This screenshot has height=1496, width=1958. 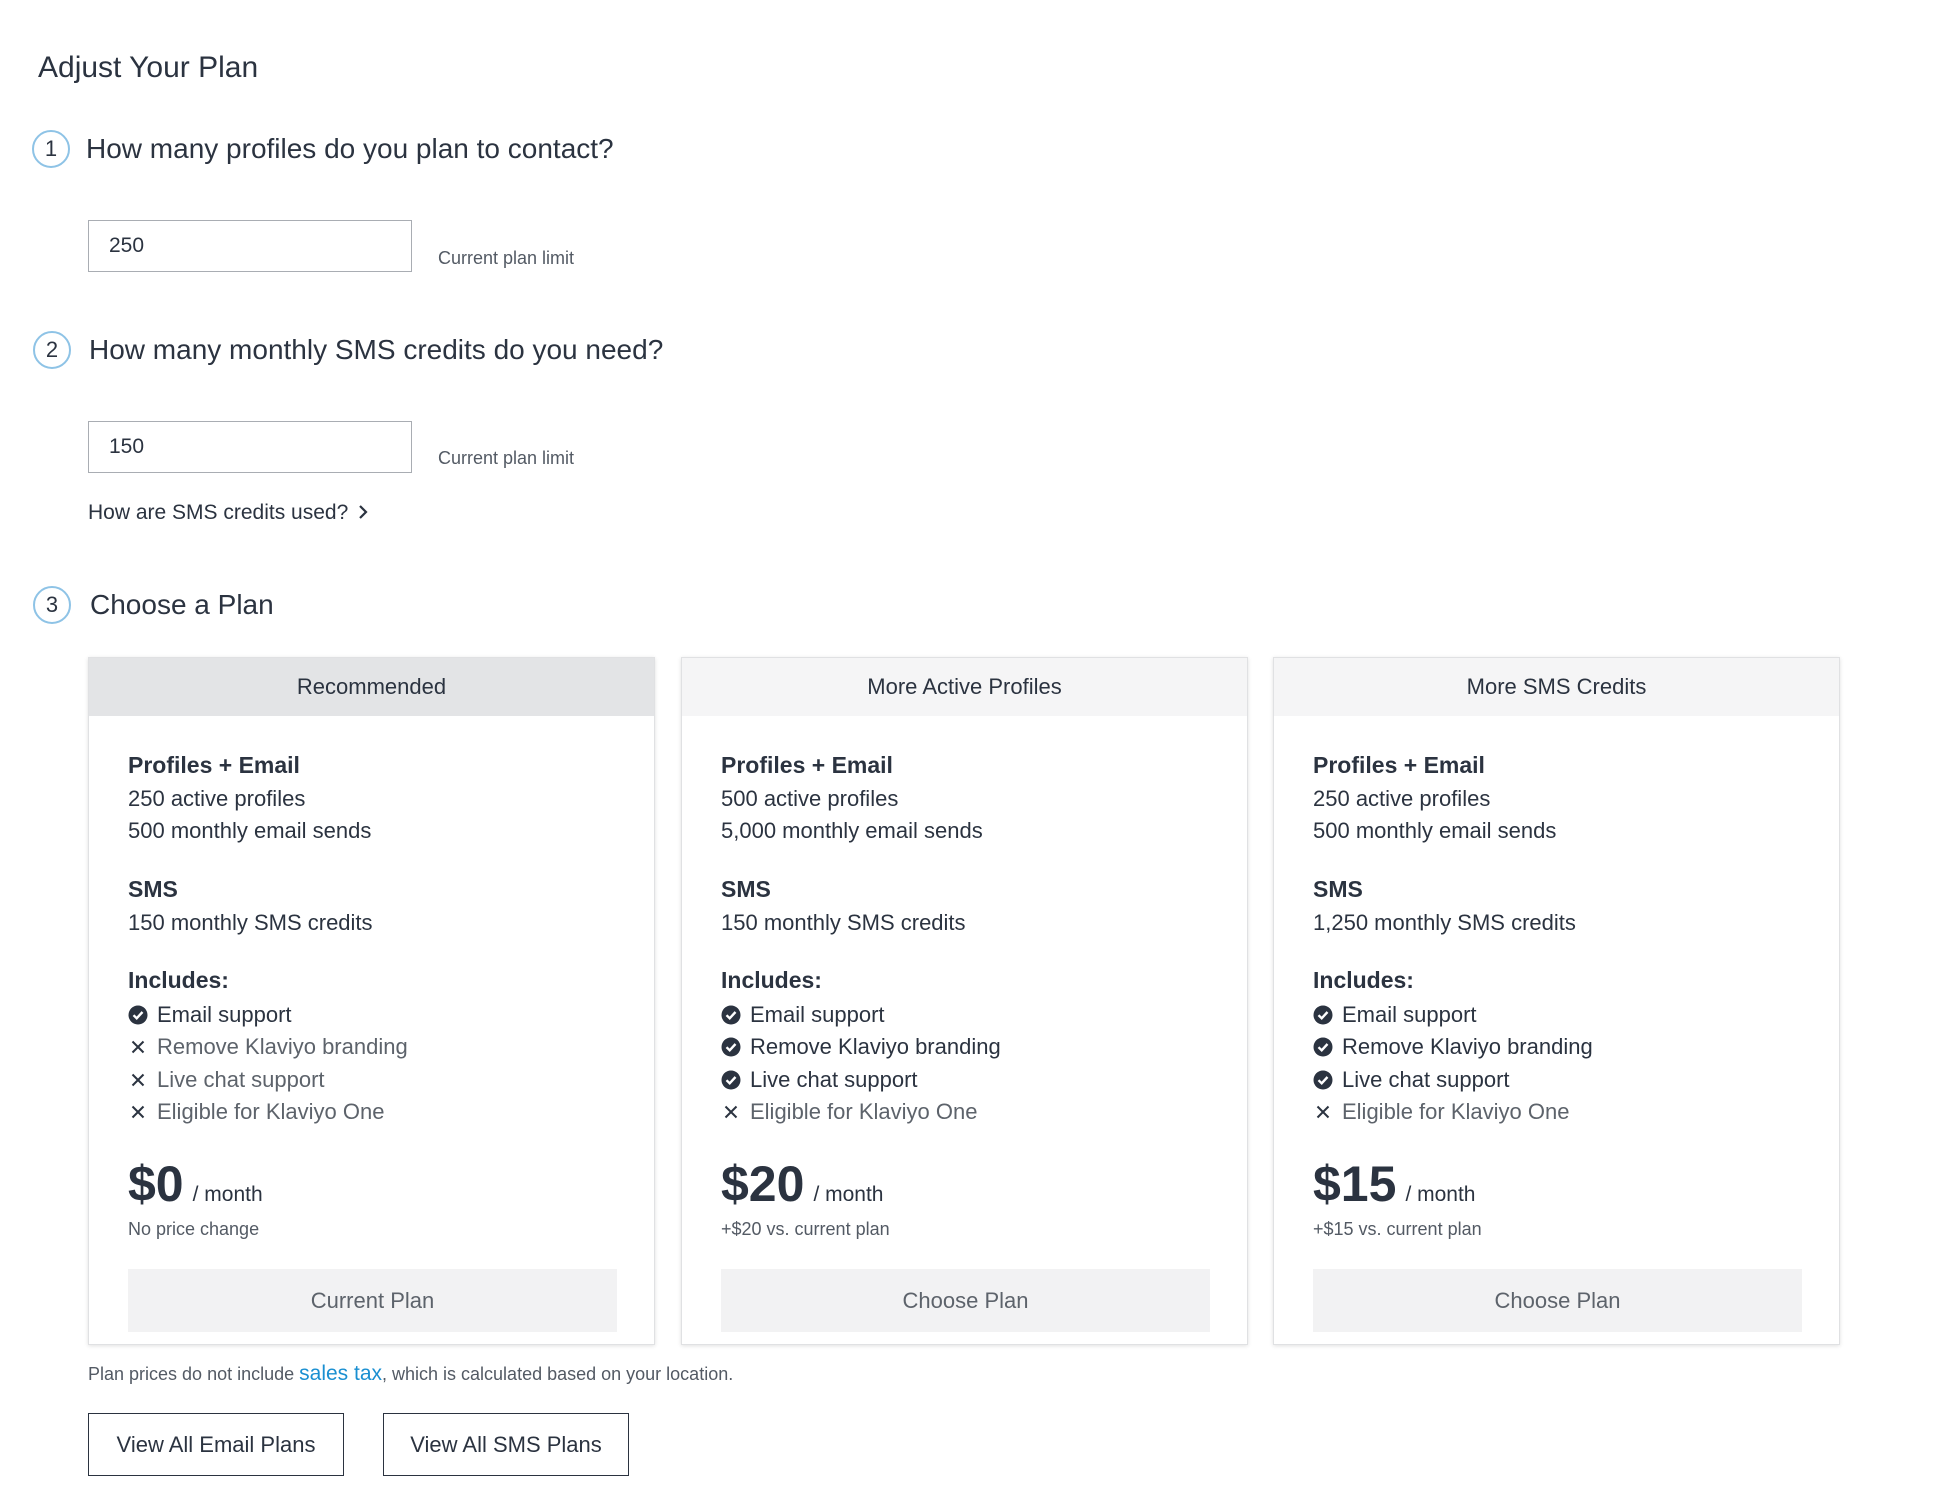 What do you see at coordinates (1397, 1229) in the screenshot?
I see `price-note: +$15 vs. current plan` at bounding box center [1397, 1229].